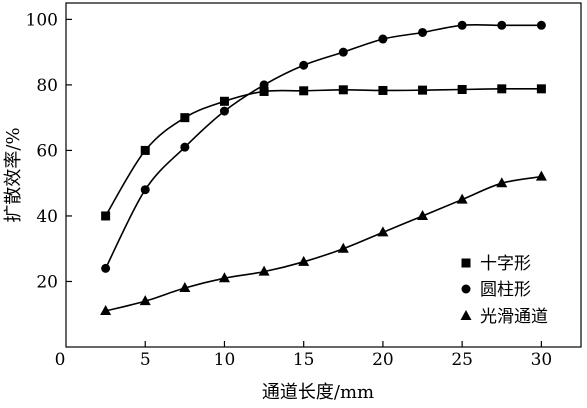 The width and height of the screenshot is (587, 408). I want to click on y-tick-label: 60, so click(47, 151).